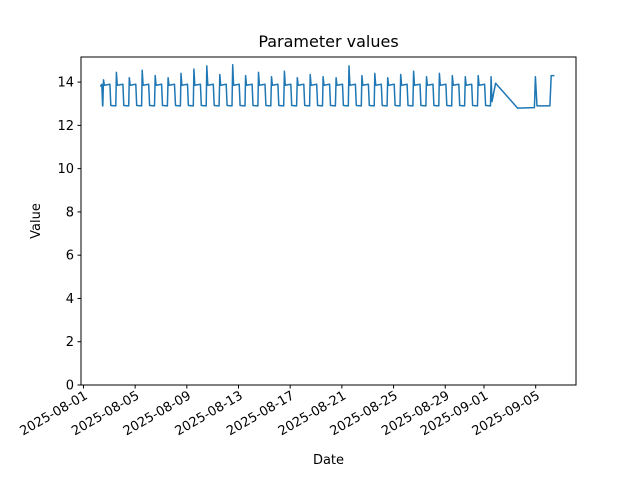 The height and width of the screenshot is (480, 640). What do you see at coordinates (327, 86) in the screenshot?
I see `series-line` at bounding box center [327, 86].